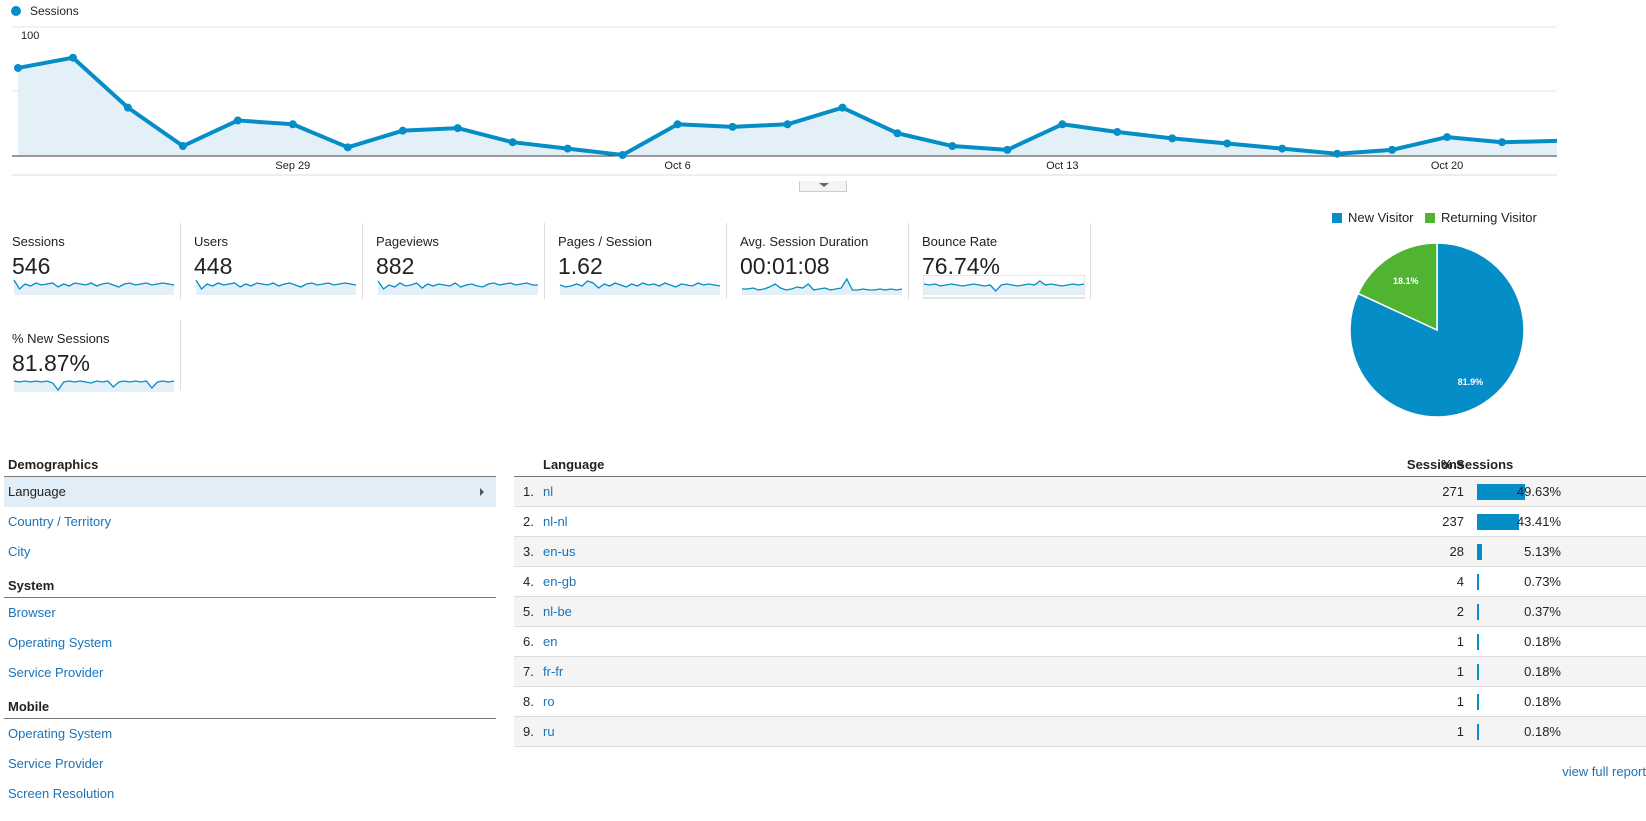 This screenshot has height=821, width=1646. What do you see at coordinates (1542, 551) in the screenshot?
I see `pct-value: 5.13%` at bounding box center [1542, 551].